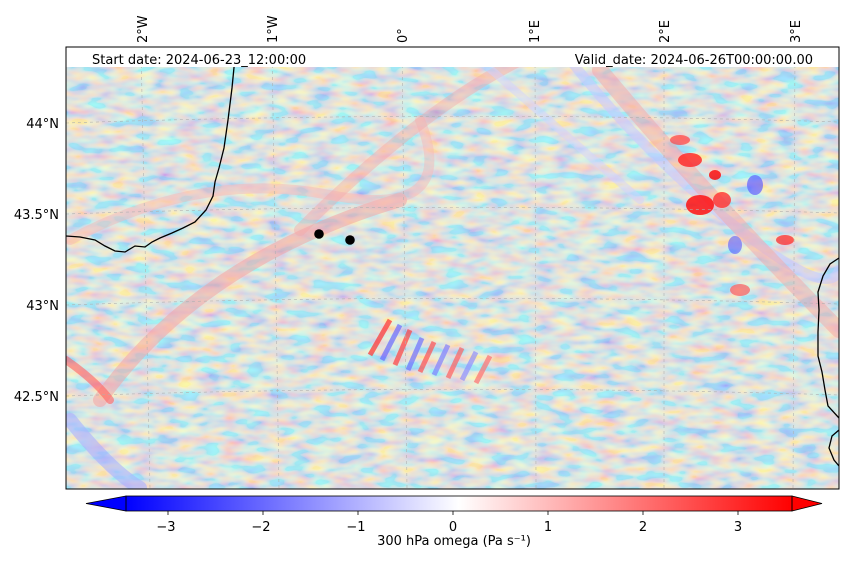 This screenshot has width=850, height=562. I want to click on lat-labels: 44°N 43.5°N 43°N 42.5°N, so click(36, 261).